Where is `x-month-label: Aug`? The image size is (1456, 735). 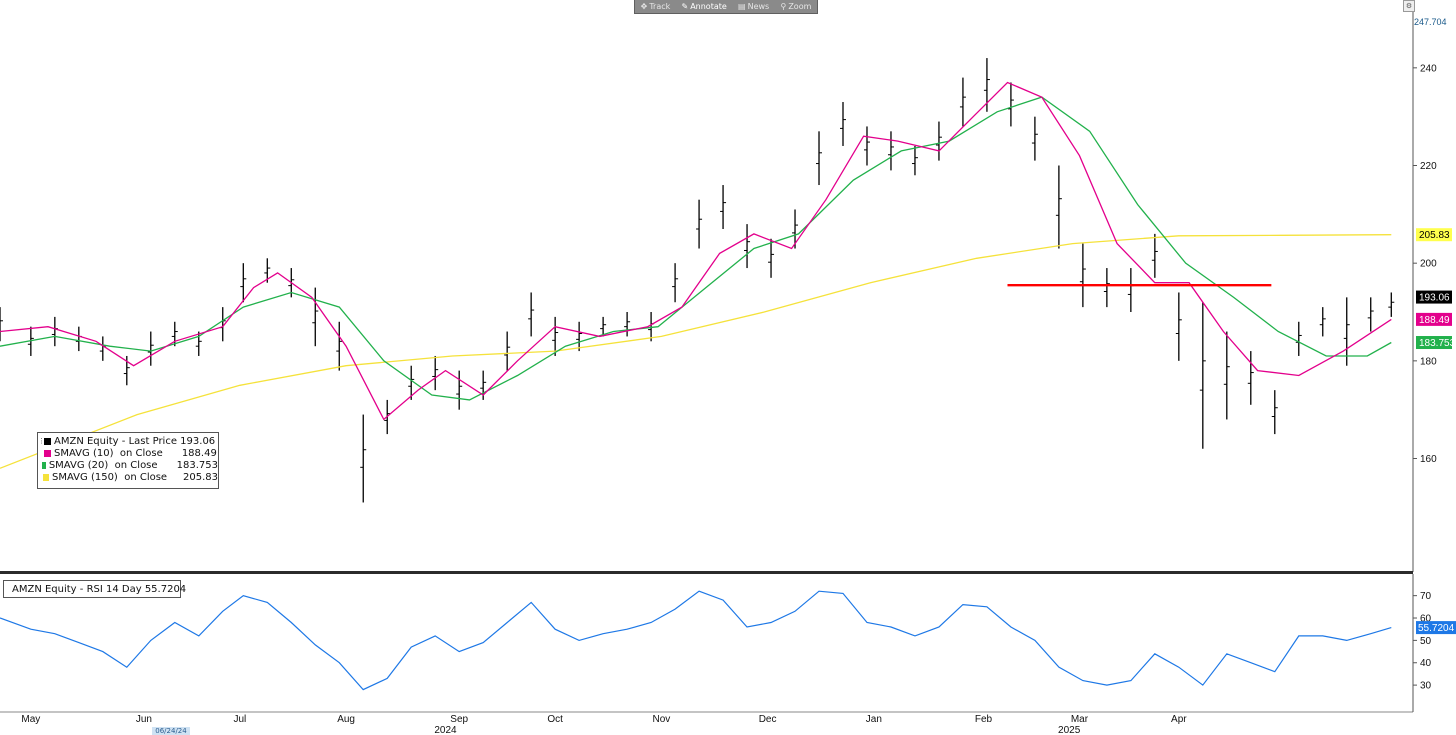 x-month-label: Aug is located at coordinates (346, 719).